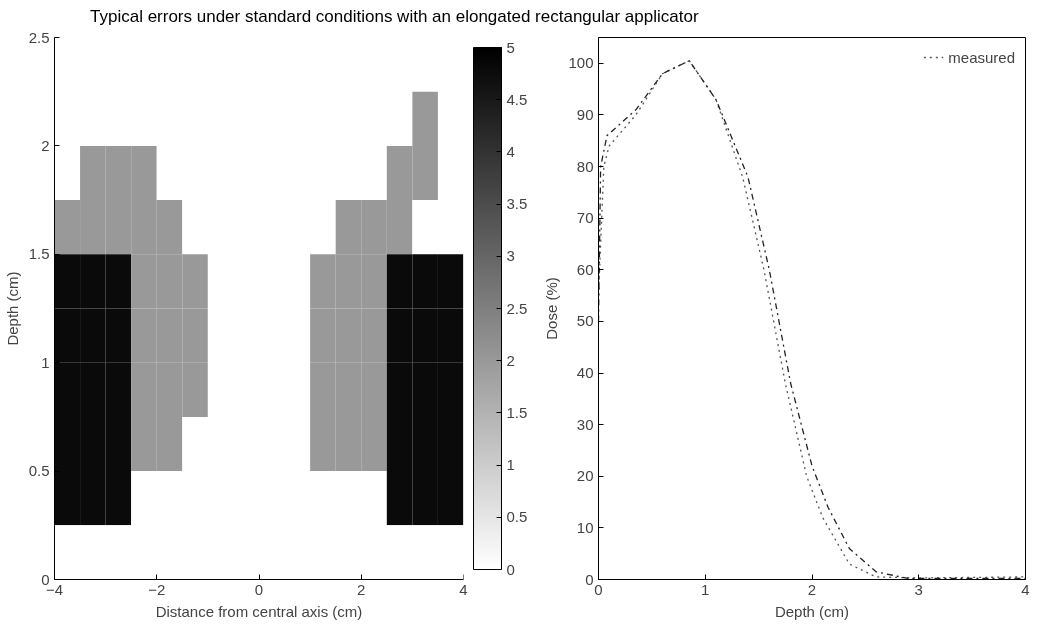 This screenshot has width=1047, height=644. Describe the element at coordinates (552, 308) in the screenshot. I see `y-axis-title: Dose (%)` at that location.